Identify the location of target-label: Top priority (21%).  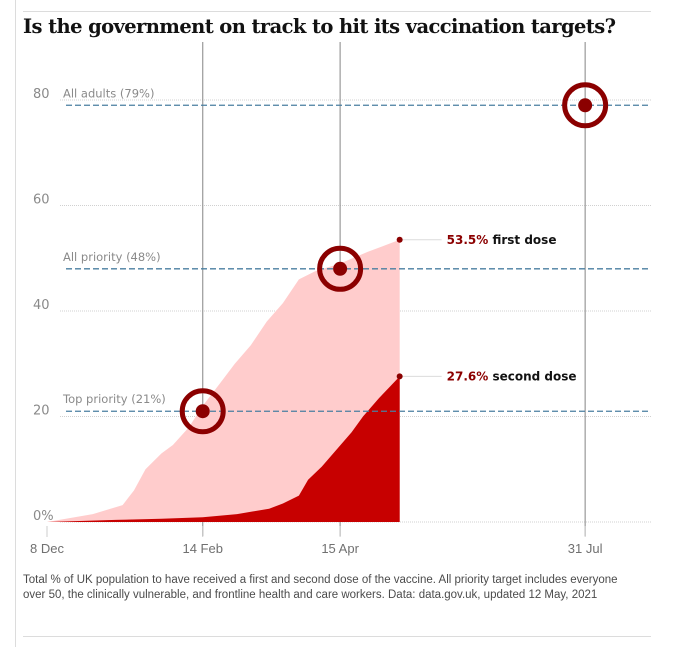
(114, 399).